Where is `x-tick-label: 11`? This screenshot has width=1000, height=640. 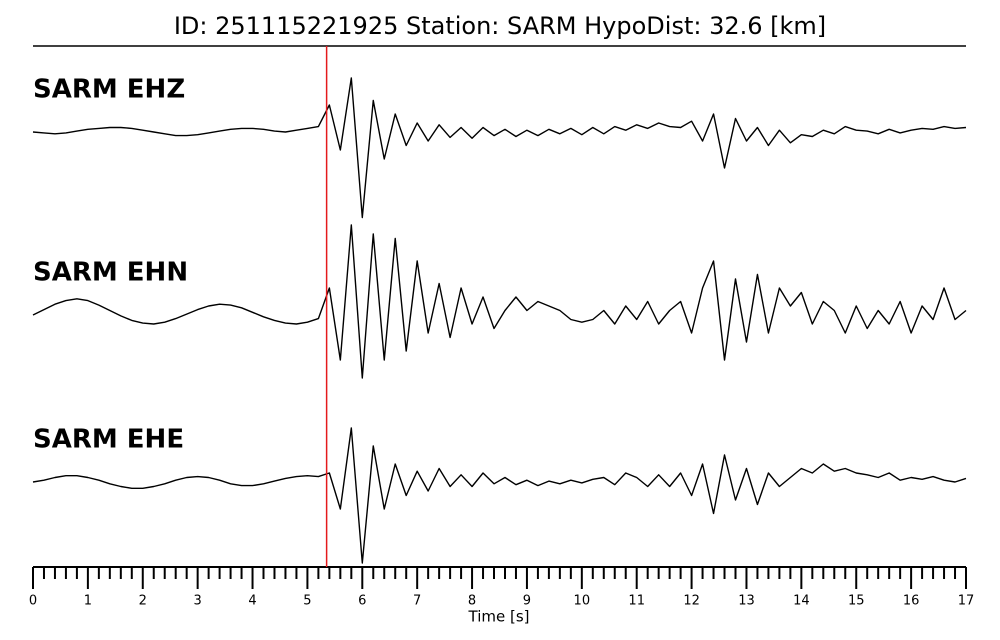
x-tick-label: 11 is located at coordinates (636, 601).